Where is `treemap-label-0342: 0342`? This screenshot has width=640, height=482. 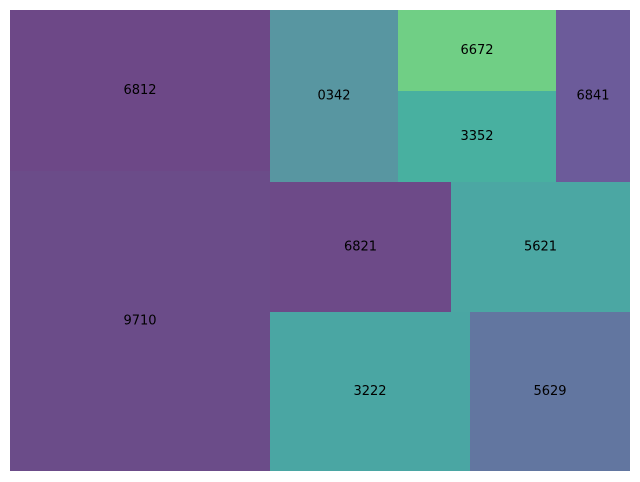
treemap-label-0342: 0342 is located at coordinates (333, 96).